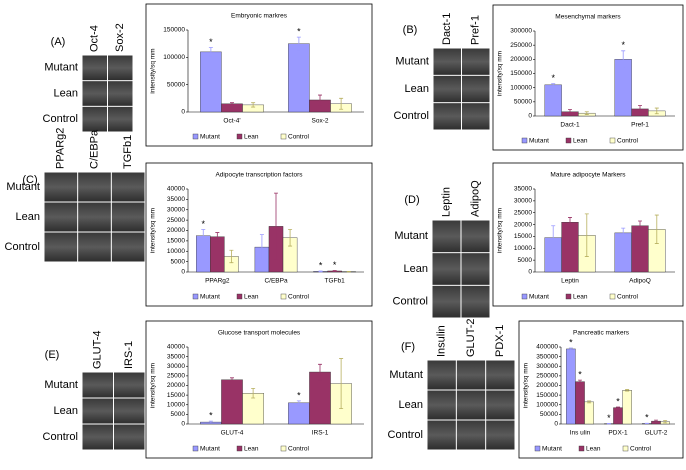 The image size is (686, 470). Describe the element at coordinates (471, 337) in the screenshot. I see `gel-lane-label: GLUT-2` at that location.